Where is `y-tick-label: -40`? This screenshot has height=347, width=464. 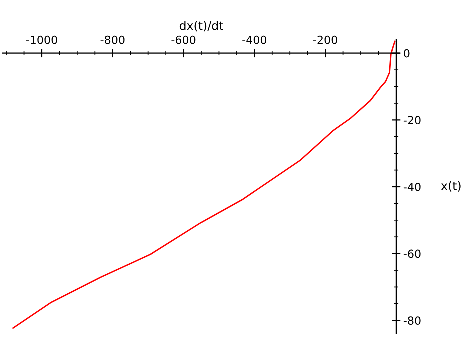 y-tick-label: -40 is located at coordinates (412, 187).